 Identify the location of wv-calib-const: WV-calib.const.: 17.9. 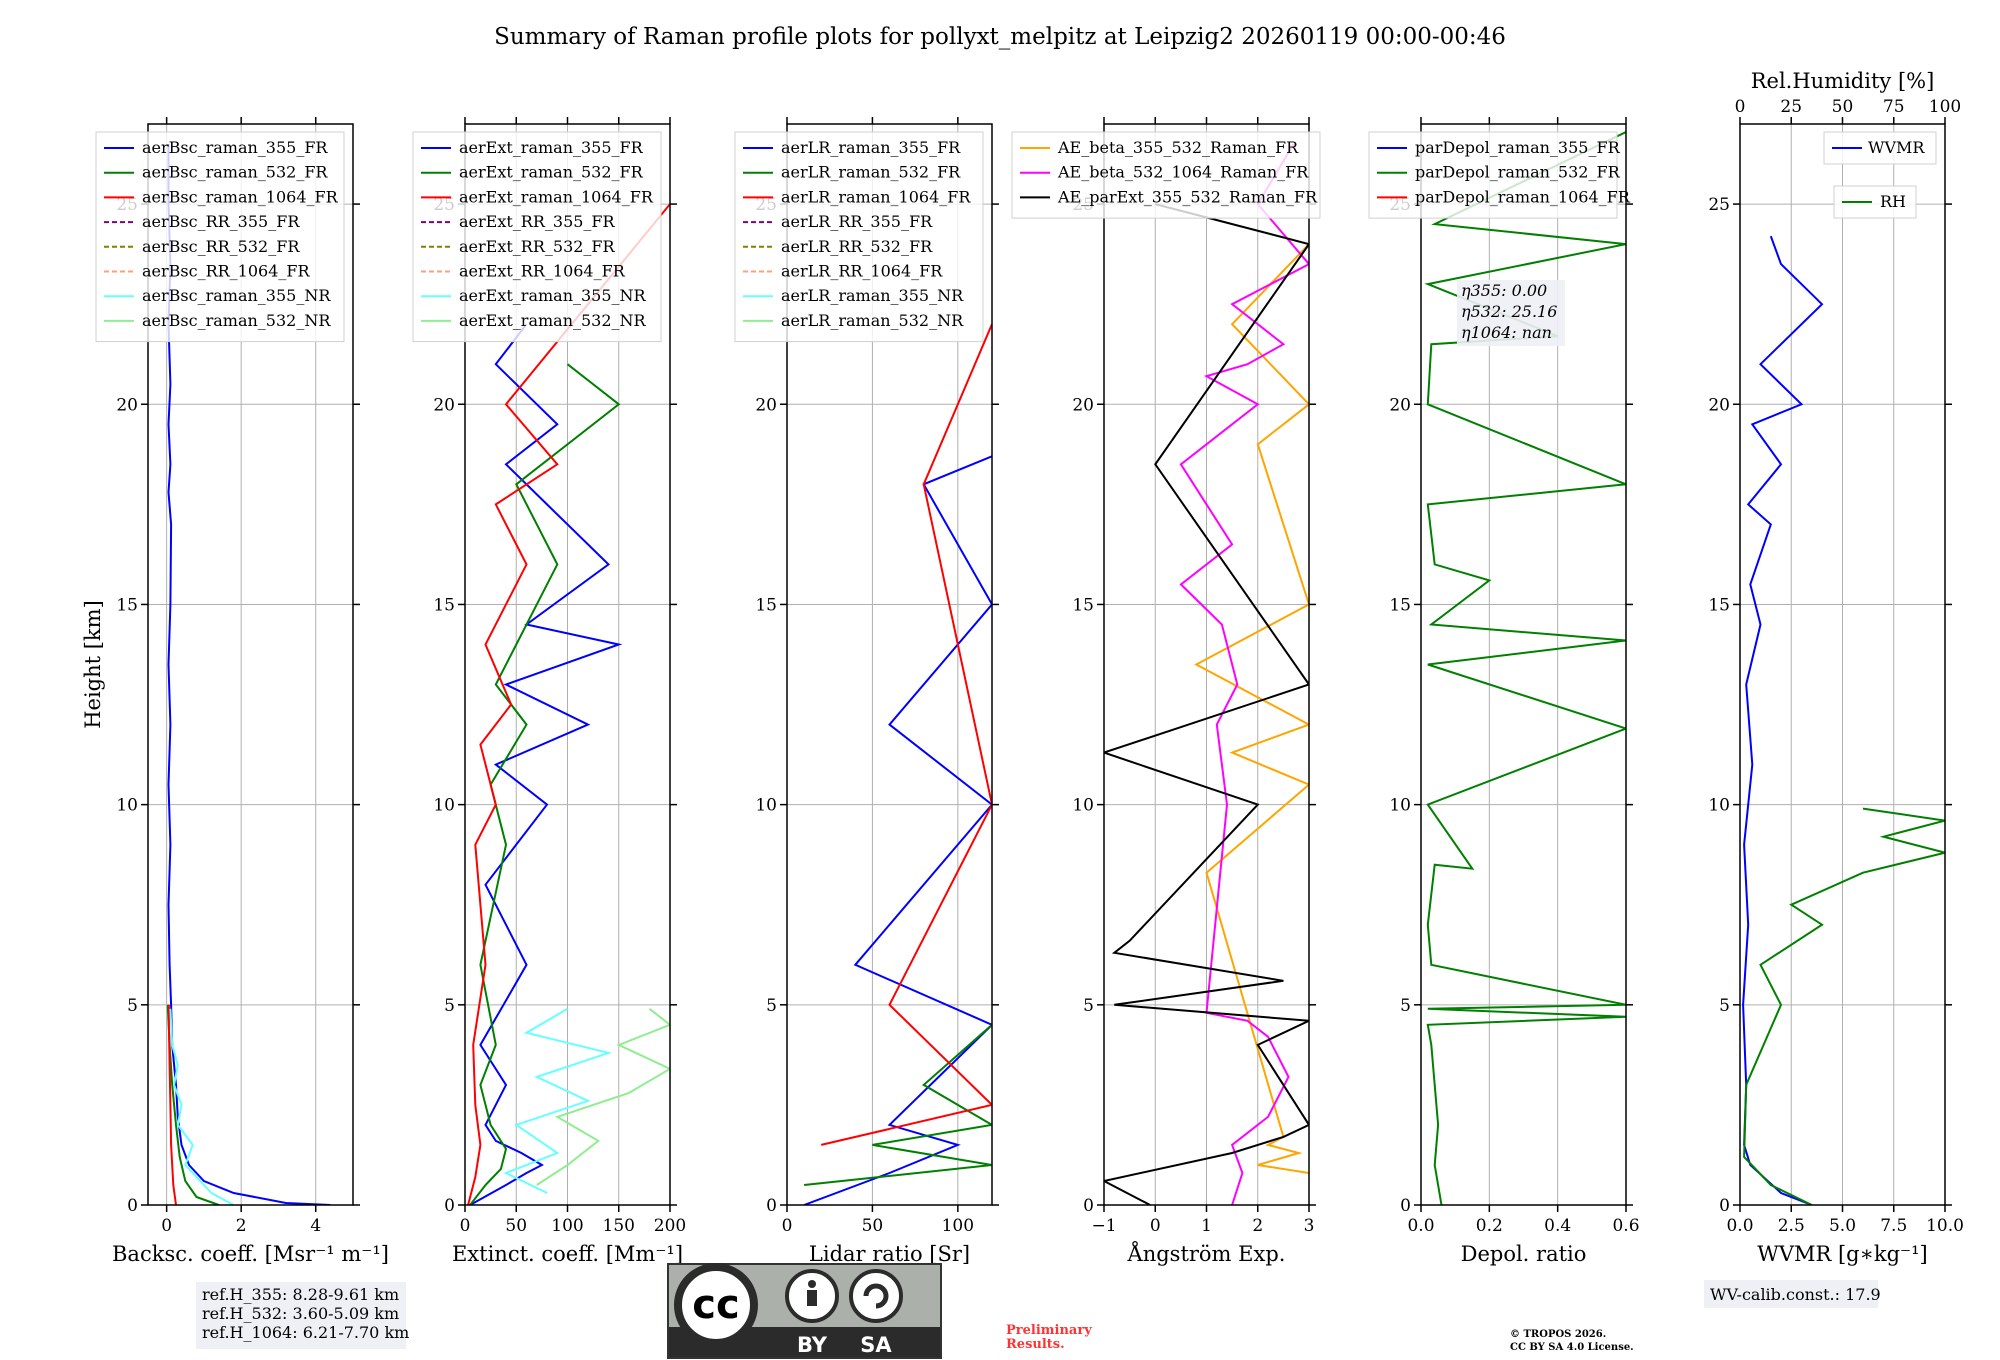
(1795, 1294).